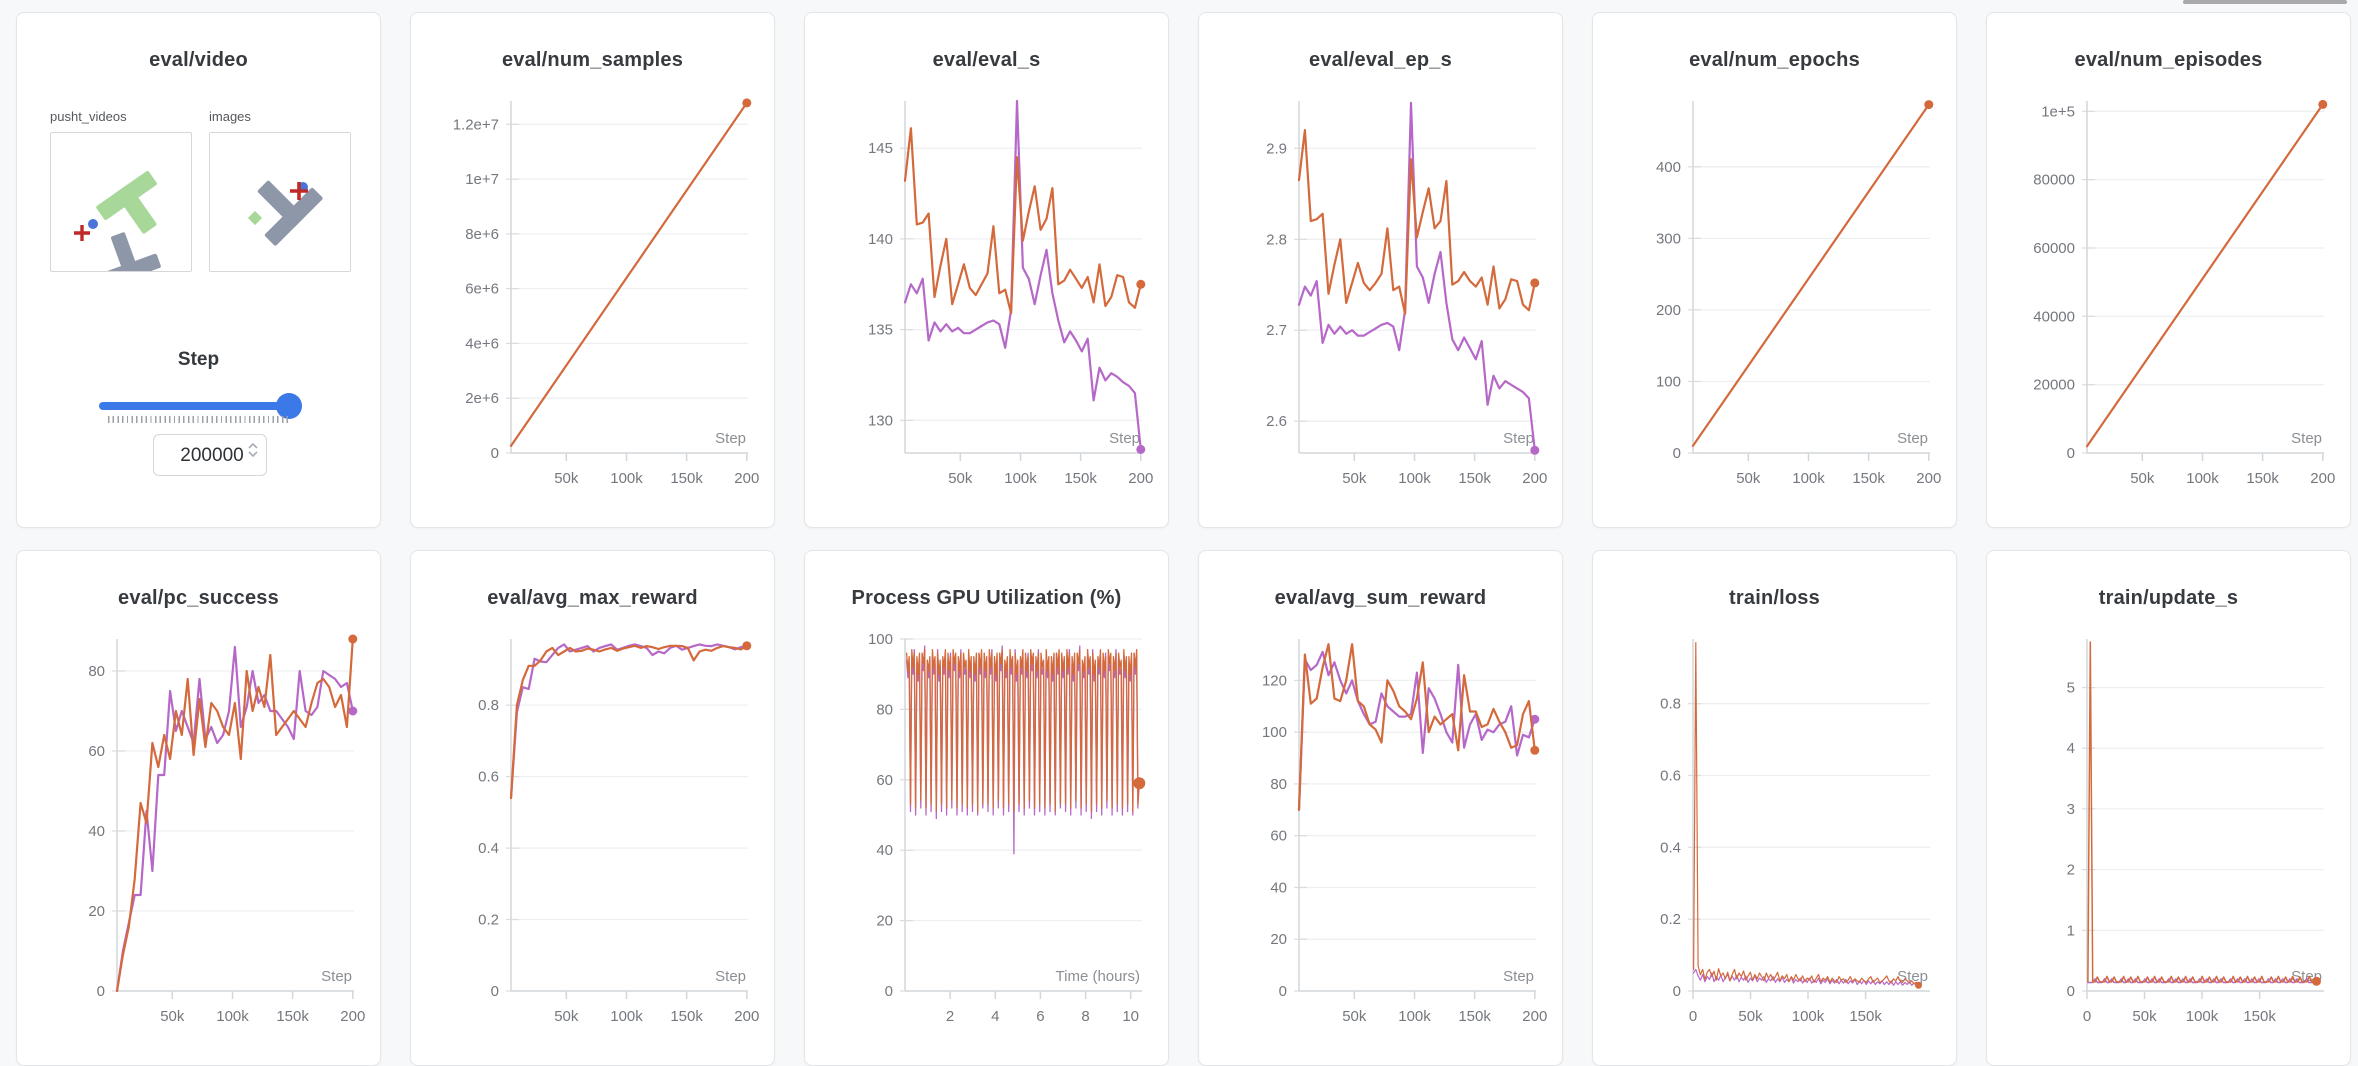 This screenshot has width=2358, height=1066. What do you see at coordinates (1774, 808) in the screenshot?
I see `chart-train-loss: 0 0.2 0.4 0.6 0.8 0 50k 100k 150k Step` at bounding box center [1774, 808].